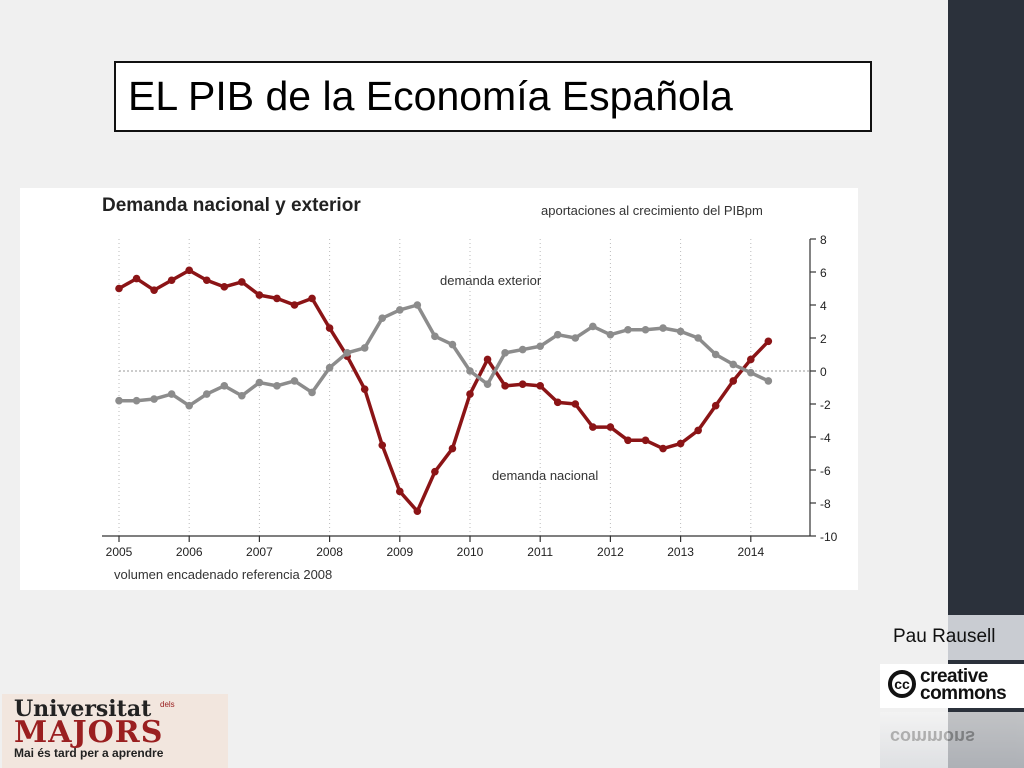 The height and width of the screenshot is (768, 1024). Describe the element at coordinates (963, 693) in the screenshot. I see `cc-word-commons: commons` at that location.